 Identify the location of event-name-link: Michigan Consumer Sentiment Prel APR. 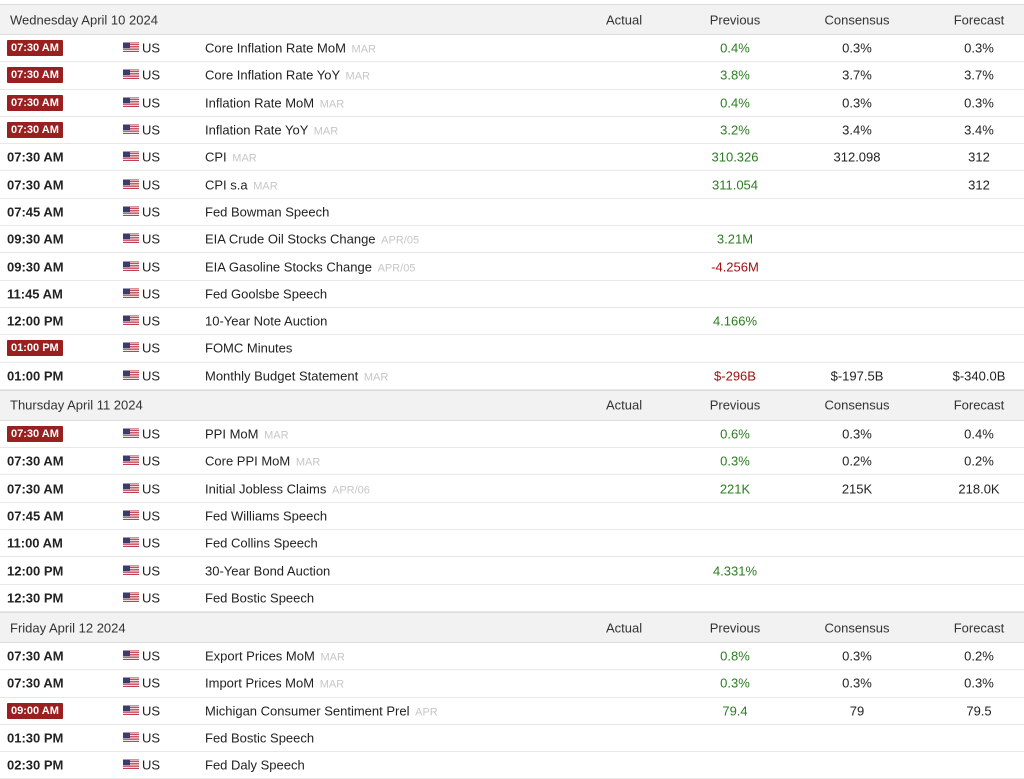
(321, 710).